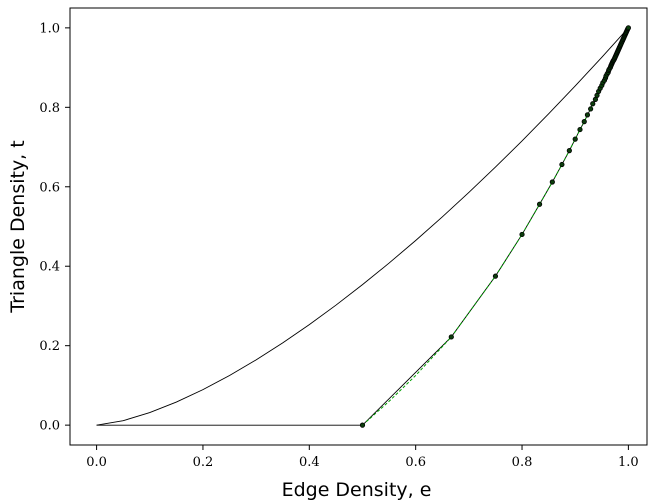 The width and height of the screenshot is (648, 500). I want to click on y-tick-label: 0.8, so click(49, 108).